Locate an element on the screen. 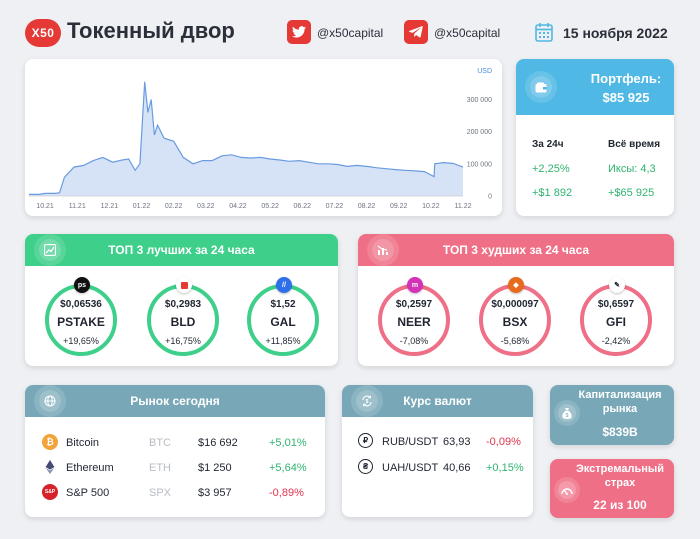 The height and width of the screenshot is (539, 700). x-tick-label: 07.22 is located at coordinates (335, 206).